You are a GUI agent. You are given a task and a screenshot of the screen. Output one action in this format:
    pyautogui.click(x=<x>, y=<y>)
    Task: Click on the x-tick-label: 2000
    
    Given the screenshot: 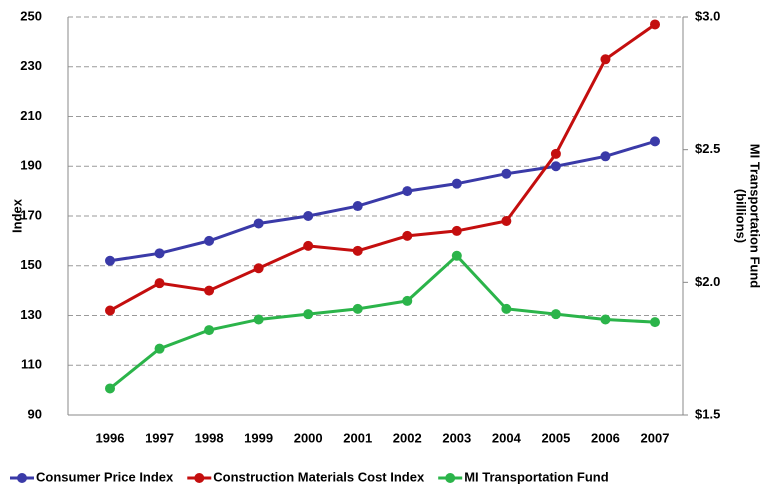 What is the action you would take?
    pyautogui.click(x=308, y=437)
    